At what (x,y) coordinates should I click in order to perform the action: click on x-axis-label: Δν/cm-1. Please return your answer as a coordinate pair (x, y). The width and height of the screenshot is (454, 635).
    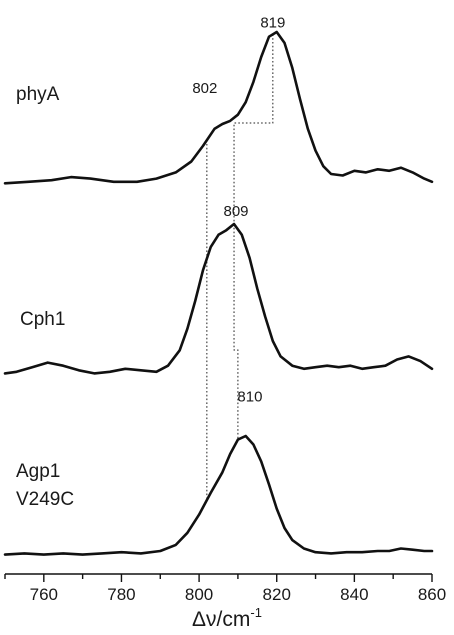
    Looking at the image, I should click on (227, 618).